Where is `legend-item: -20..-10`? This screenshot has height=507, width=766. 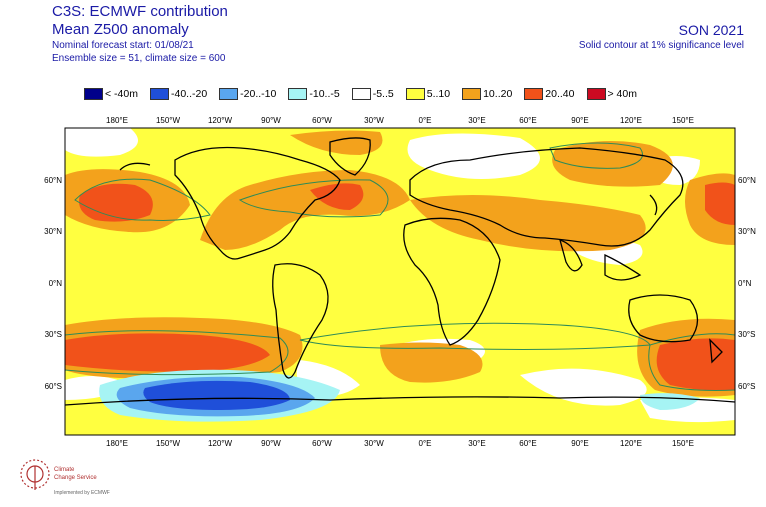
legend-item: -20..-10 is located at coordinates (247, 94).